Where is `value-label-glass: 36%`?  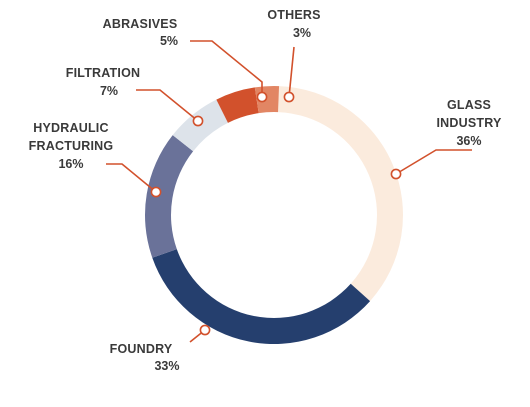 value-label-glass: 36% is located at coordinates (468, 141).